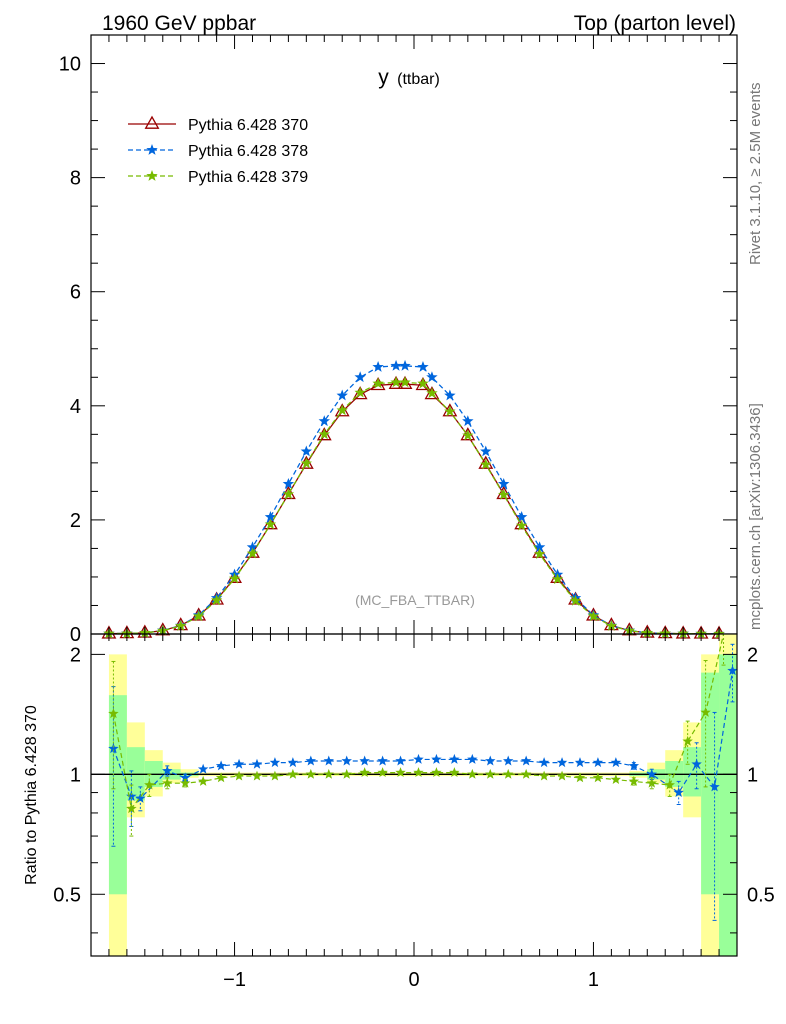 The height and width of the screenshot is (1024, 786). Describe the element at coordinates (67, 895) in the screenshot. I see `ratio-y-tick-label: 0.5` at that location.